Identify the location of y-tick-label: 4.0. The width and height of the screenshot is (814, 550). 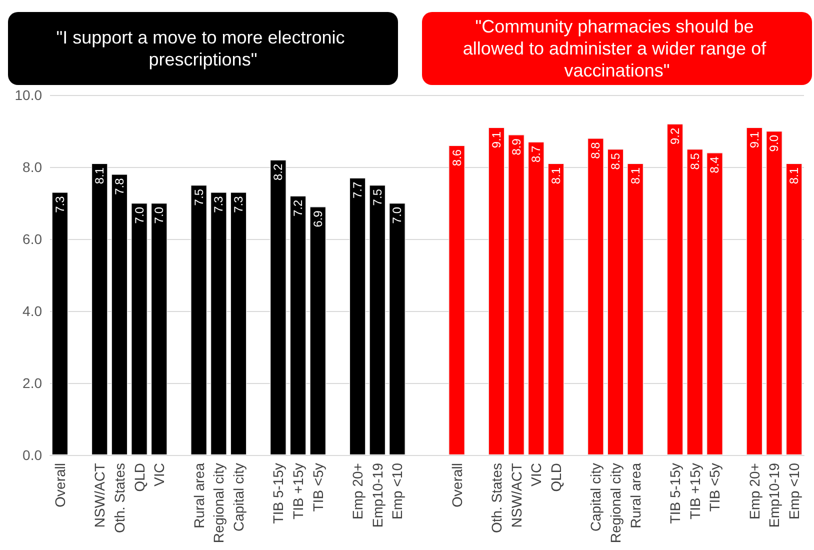
(32, 311).